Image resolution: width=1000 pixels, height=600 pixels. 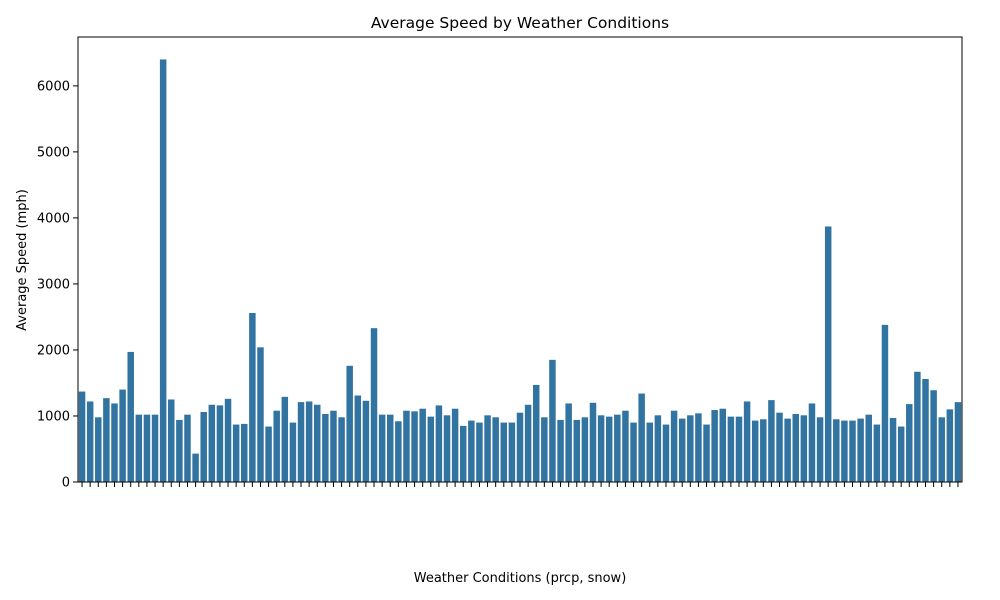 I want to click on y-tick-label: 4000, so click(x=53, y=218).